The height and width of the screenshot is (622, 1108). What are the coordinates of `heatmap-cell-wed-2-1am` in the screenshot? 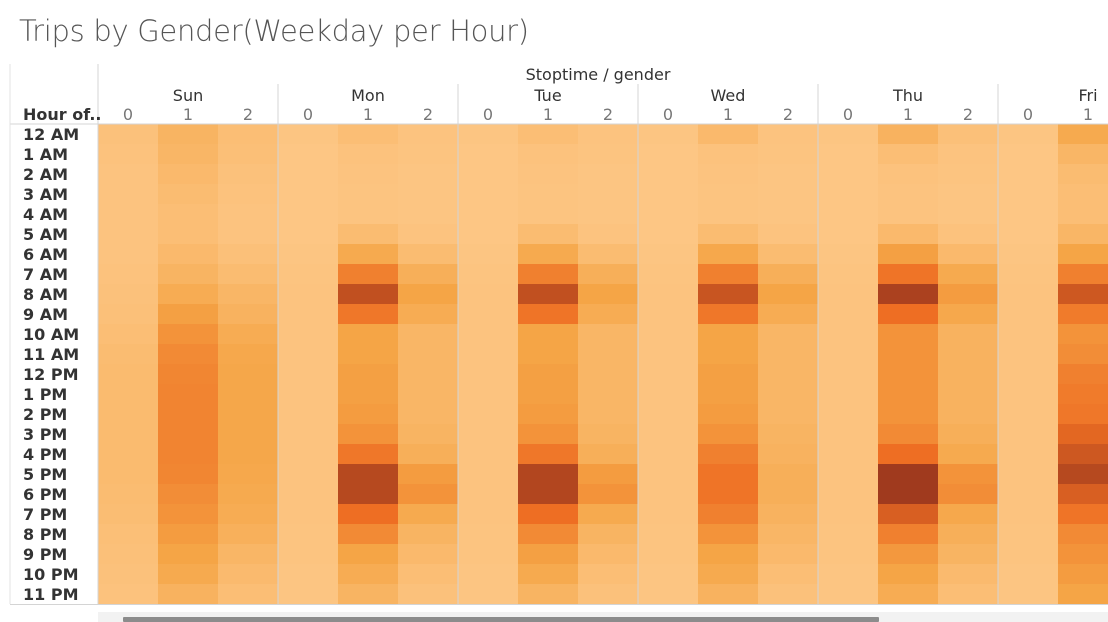 It's located at (788, 154).